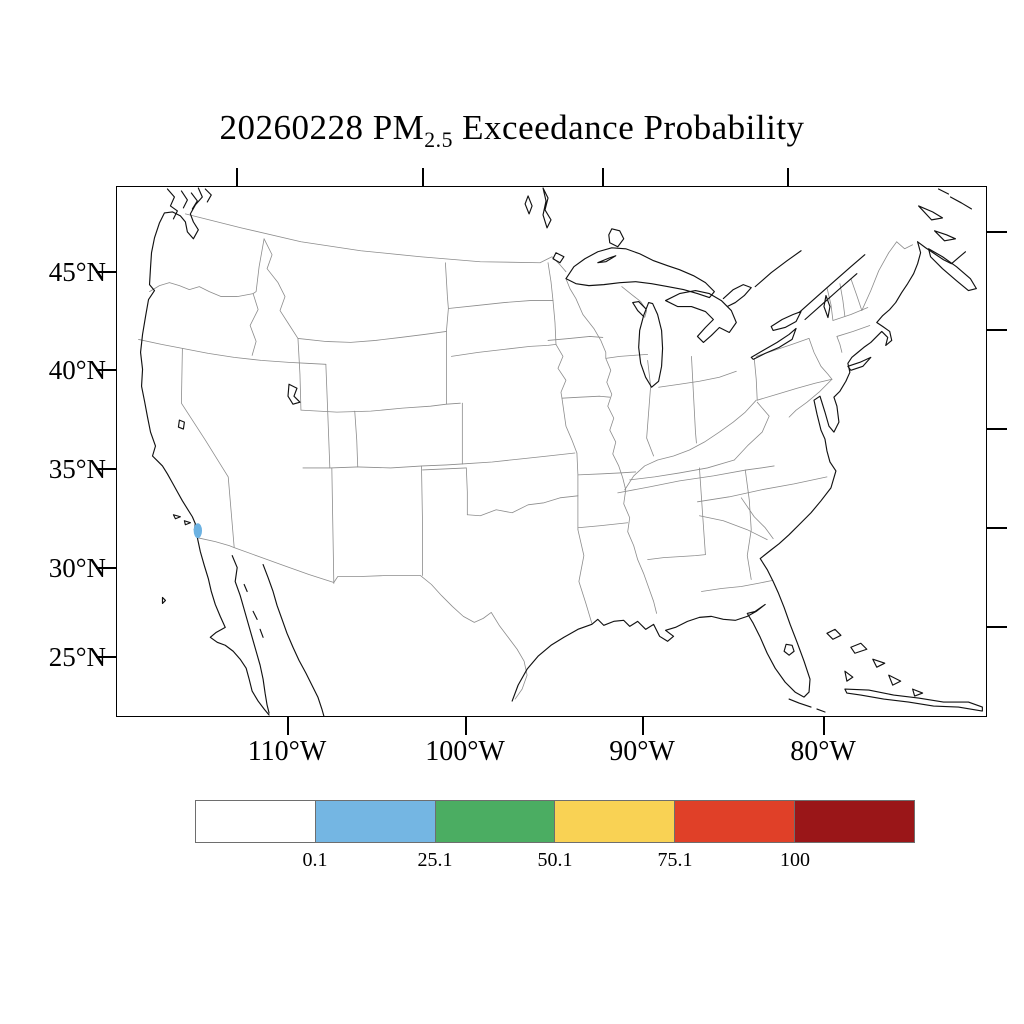 The height and width of the screenshot is (1024, 1024). What do you see at coordinates (642, 751) in the screenshot?
I see `lon-label-90w: 90°W` at bounding box center [642, 751].